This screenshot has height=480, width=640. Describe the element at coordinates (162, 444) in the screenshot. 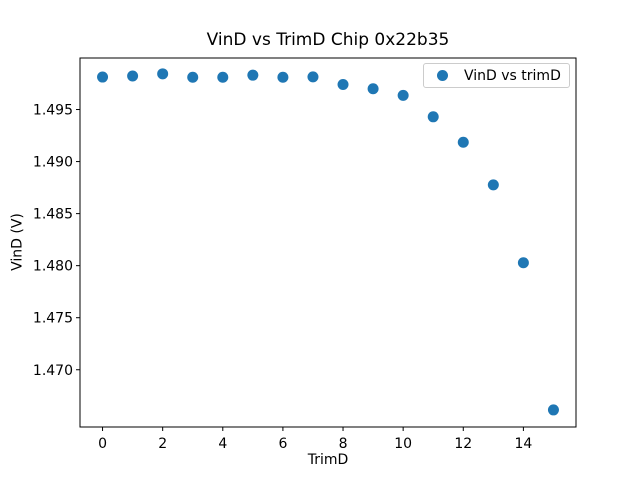

I see `x-tick-label: 2` at that location.